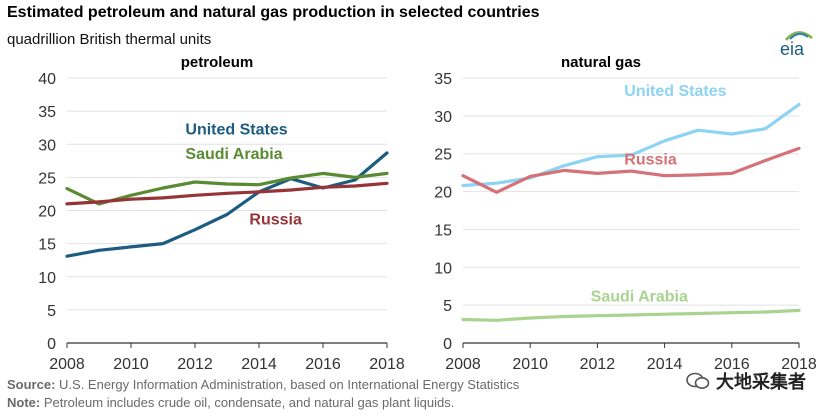 The image size is (828, 416). I want to click on eia-logo: eia, so click(798, 45).